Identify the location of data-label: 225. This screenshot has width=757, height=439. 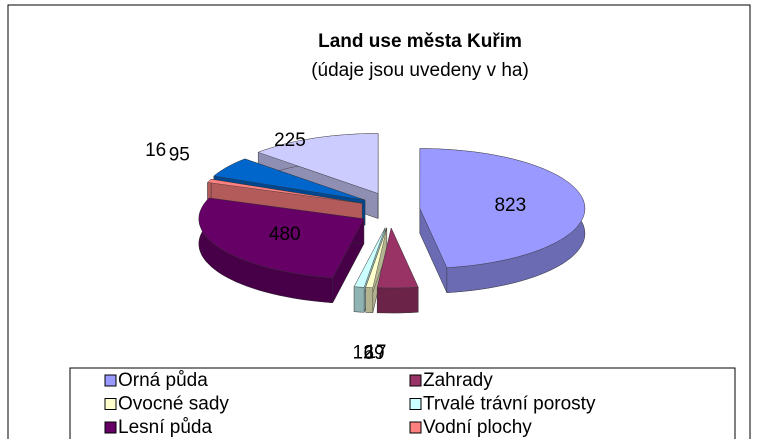
(290, 140).